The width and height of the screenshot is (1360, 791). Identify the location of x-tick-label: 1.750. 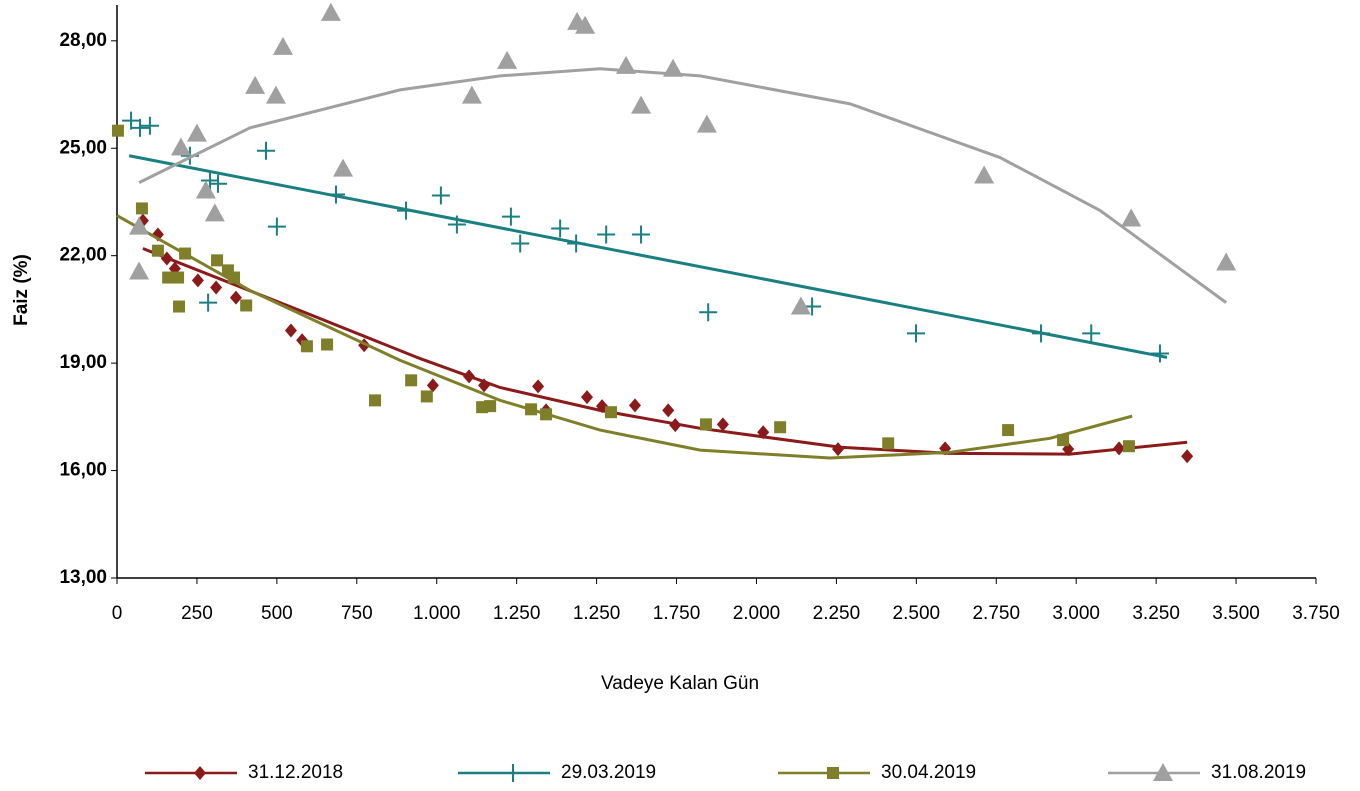
(677, 613).